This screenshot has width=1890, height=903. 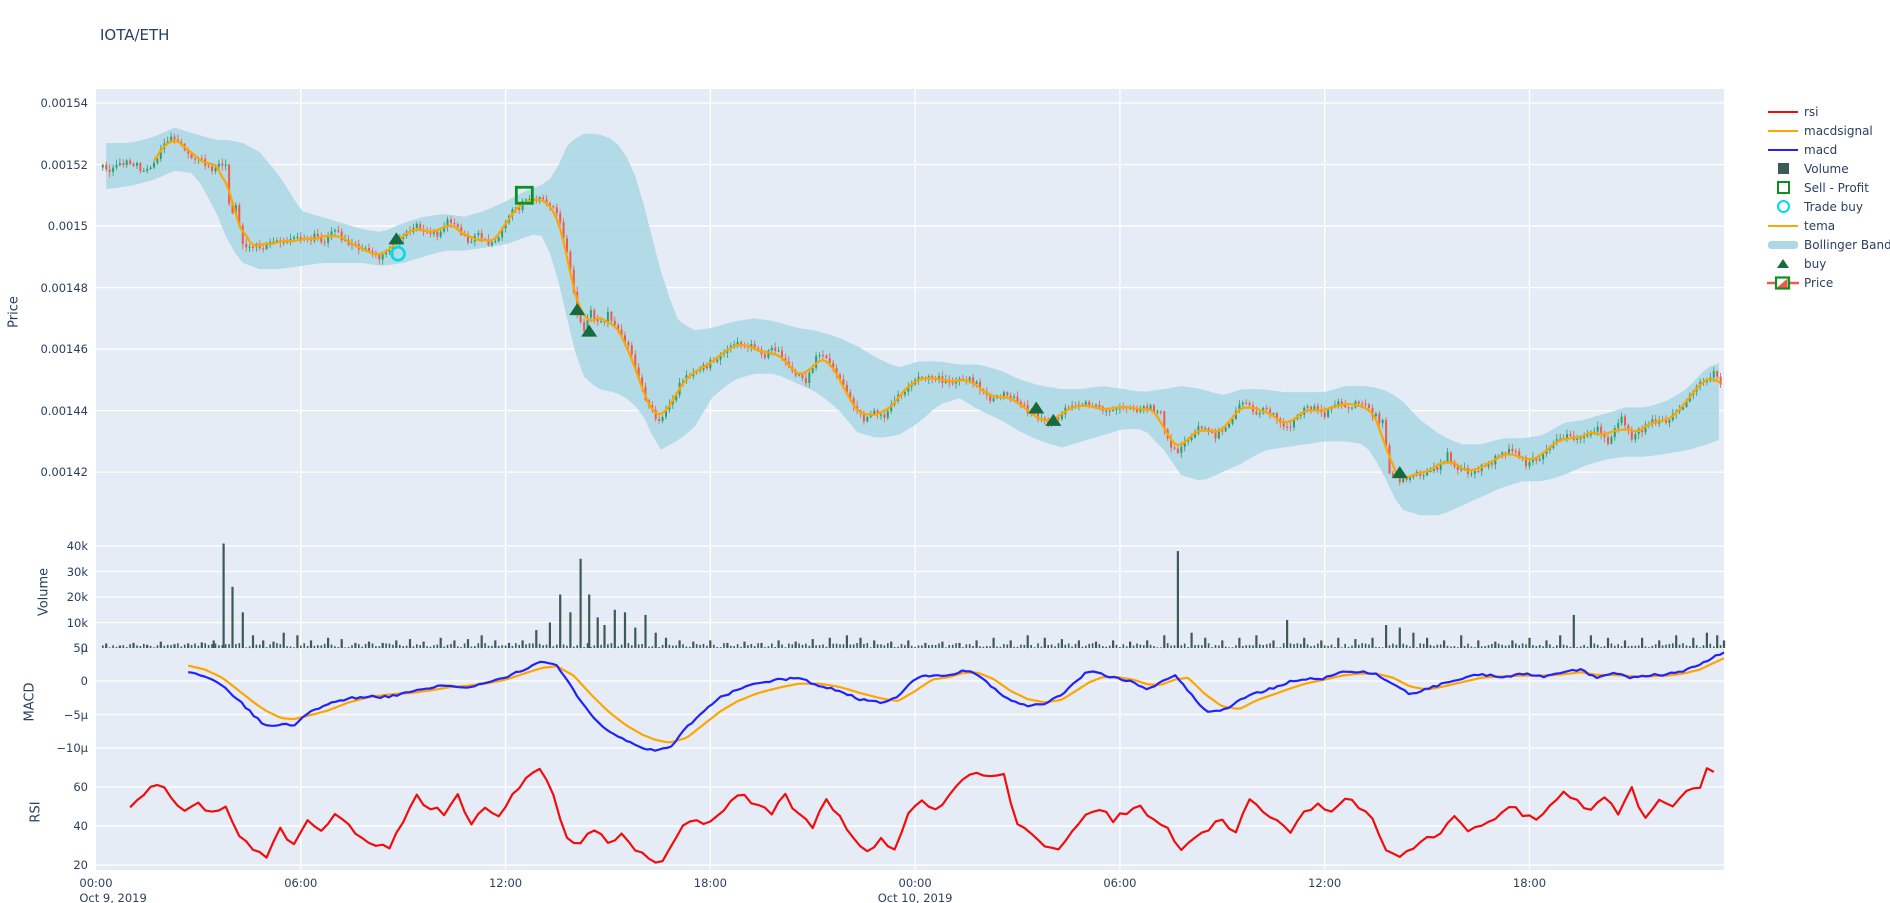 I want to click on rsi-line, so click(x=922, y=815).